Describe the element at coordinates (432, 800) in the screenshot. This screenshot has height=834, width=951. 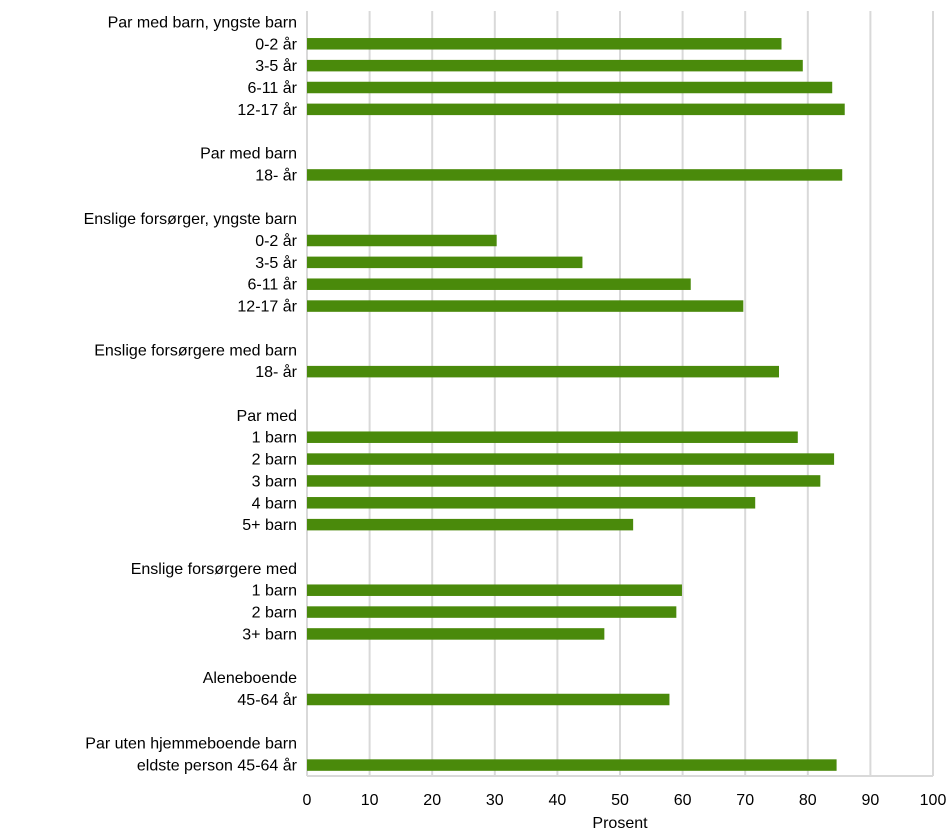
I see `x-tick-label: 20` at that location.